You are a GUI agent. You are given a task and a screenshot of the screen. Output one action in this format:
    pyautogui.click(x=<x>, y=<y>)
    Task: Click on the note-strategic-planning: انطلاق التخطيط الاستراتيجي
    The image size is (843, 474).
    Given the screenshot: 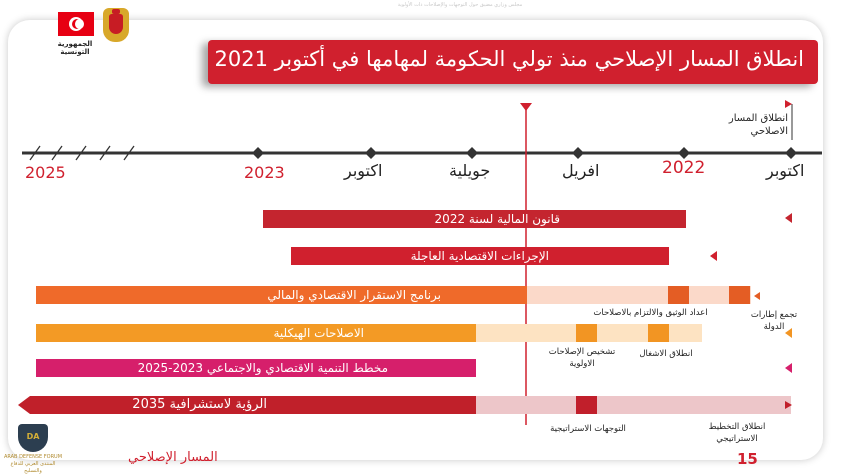 What is the action you would take?
    pyautogui.click(x=737, y=433)
    